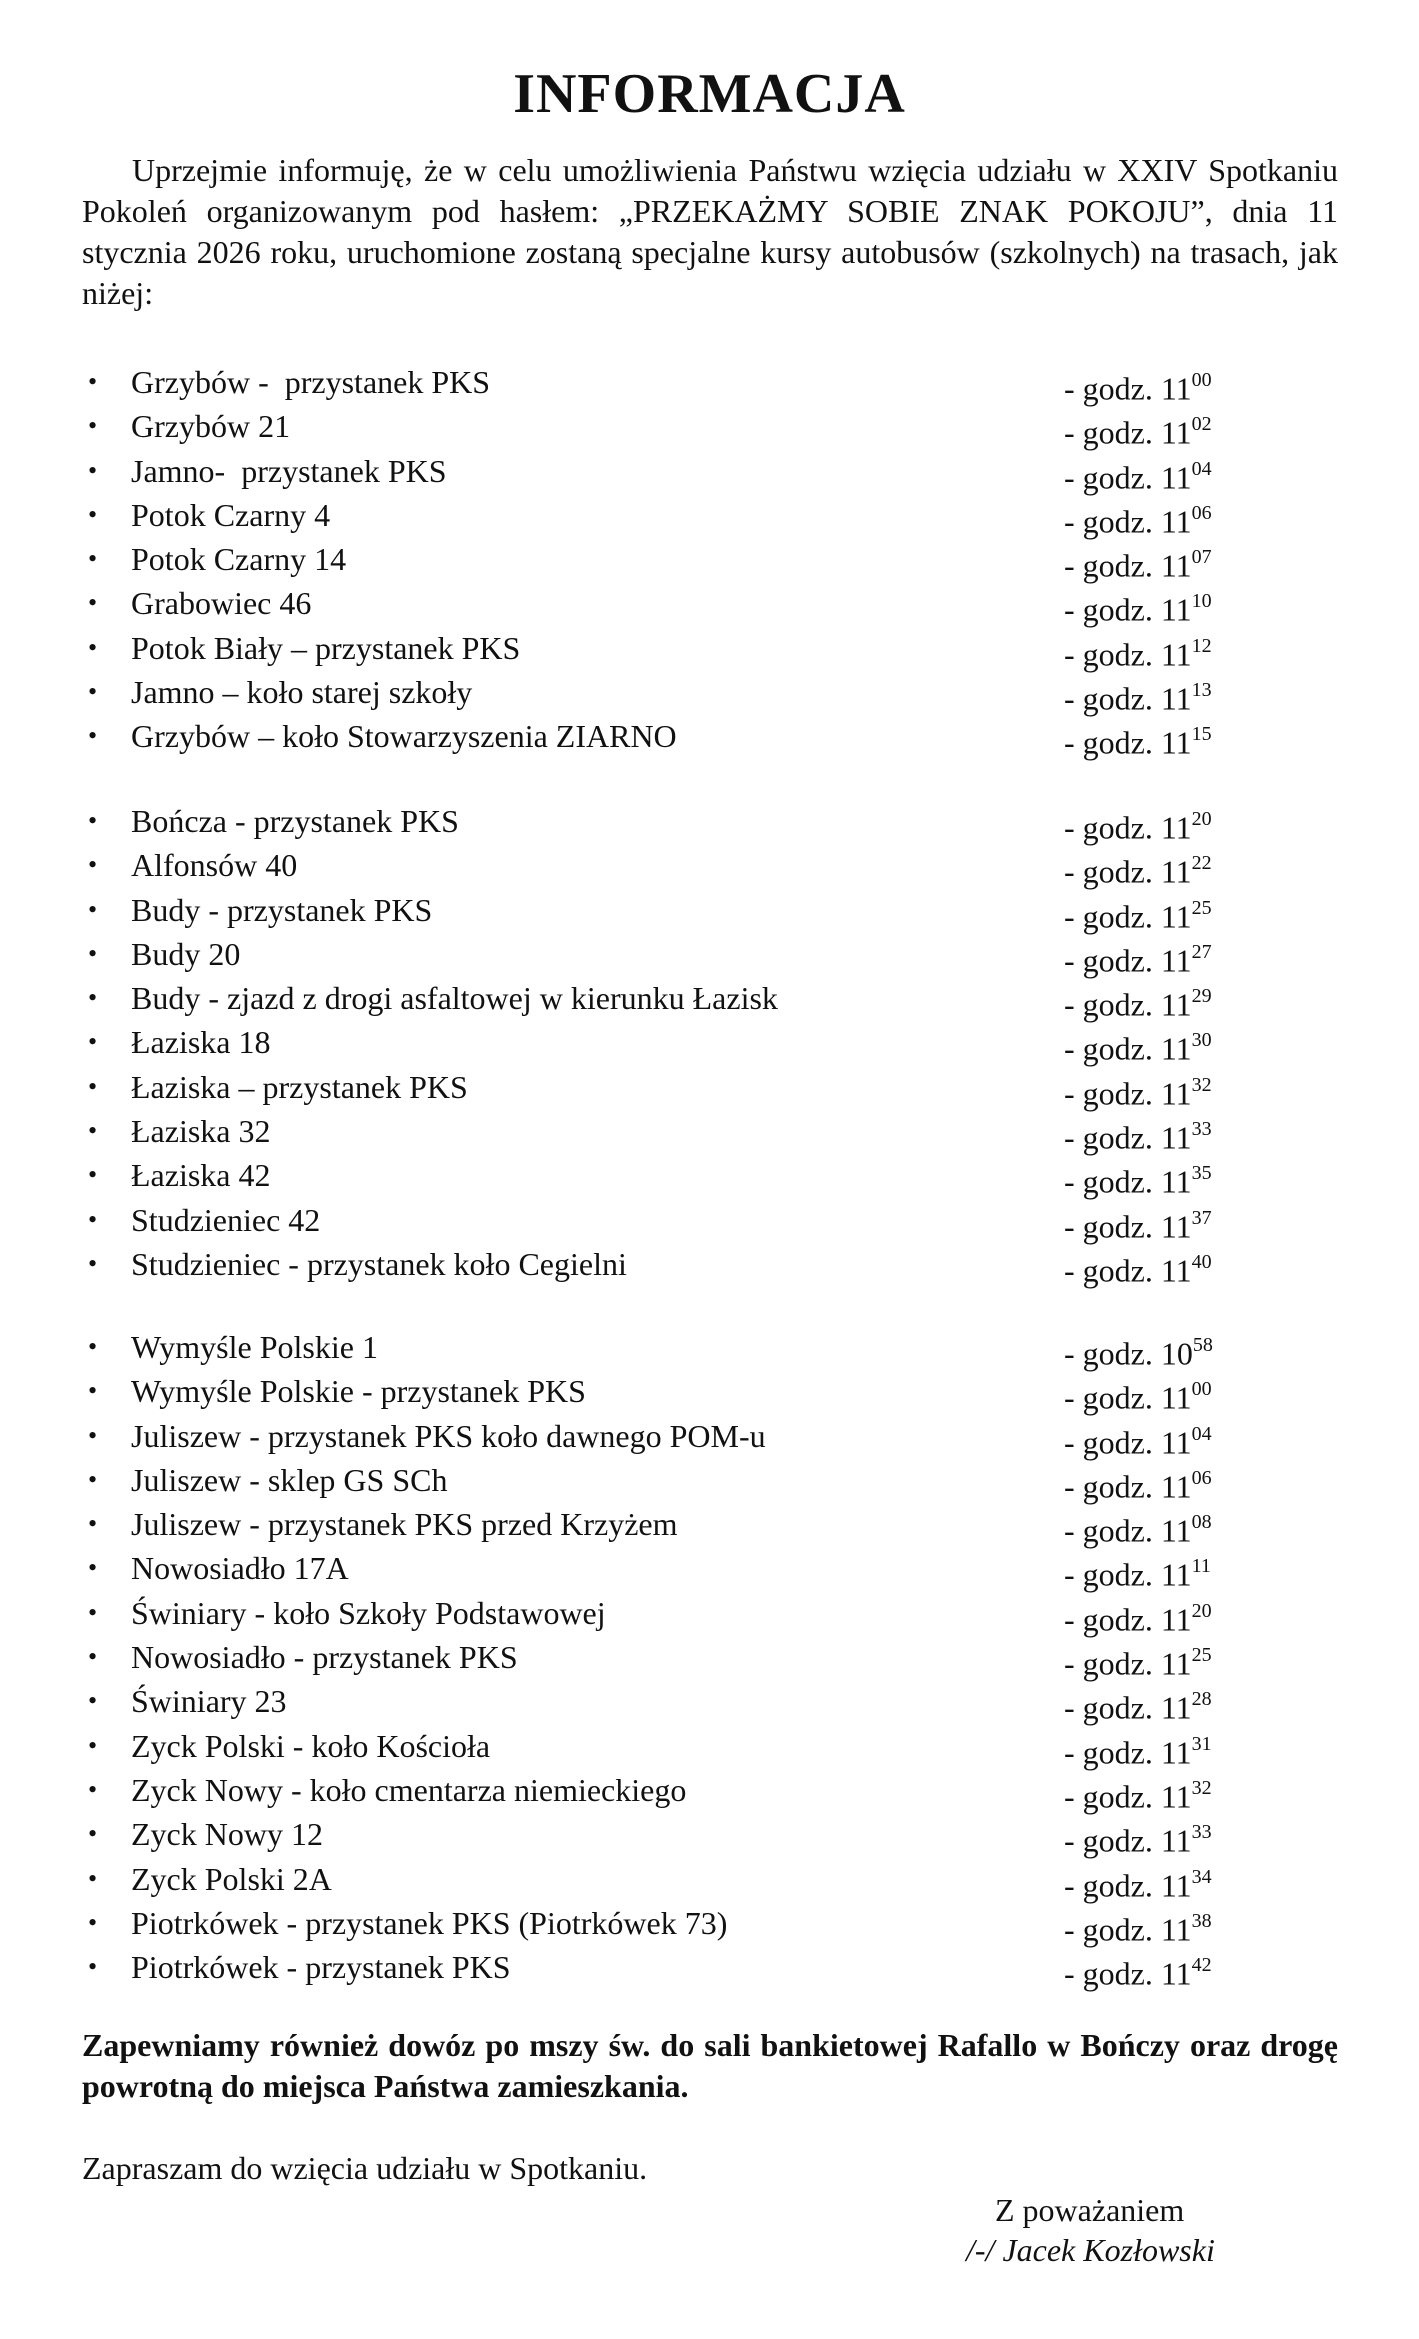  What do you see at coordinates (1201, 424) in the screenshot?
I see `time-minute: 02` at bounding box center [1201, 424].